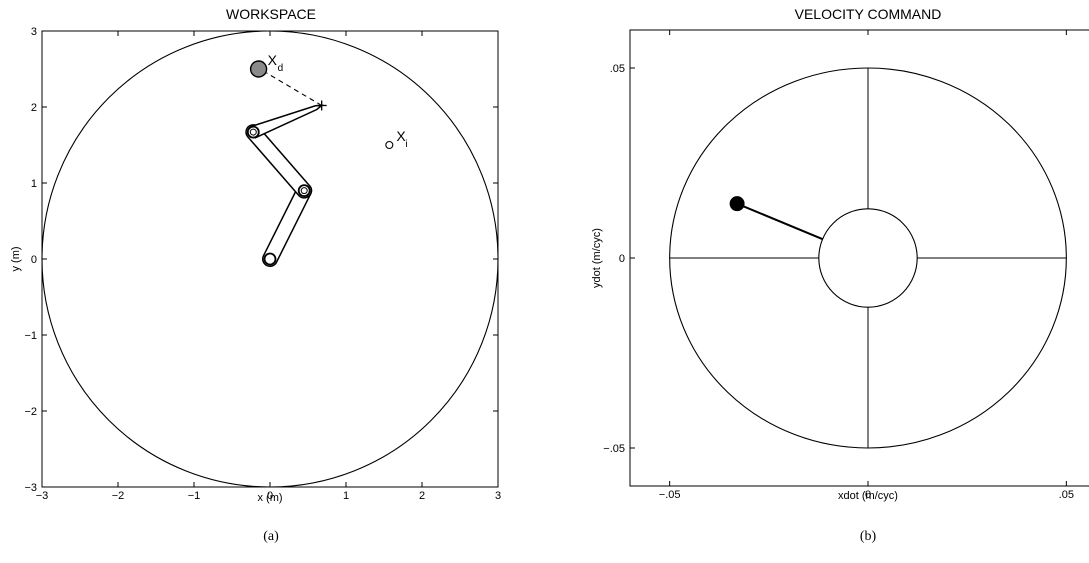 This screenshot has width=1089, height=563. What do you see at coordinates (737, 204) in the screenshot?
I see `velocity-command-point` at bounding box center [737, 204].